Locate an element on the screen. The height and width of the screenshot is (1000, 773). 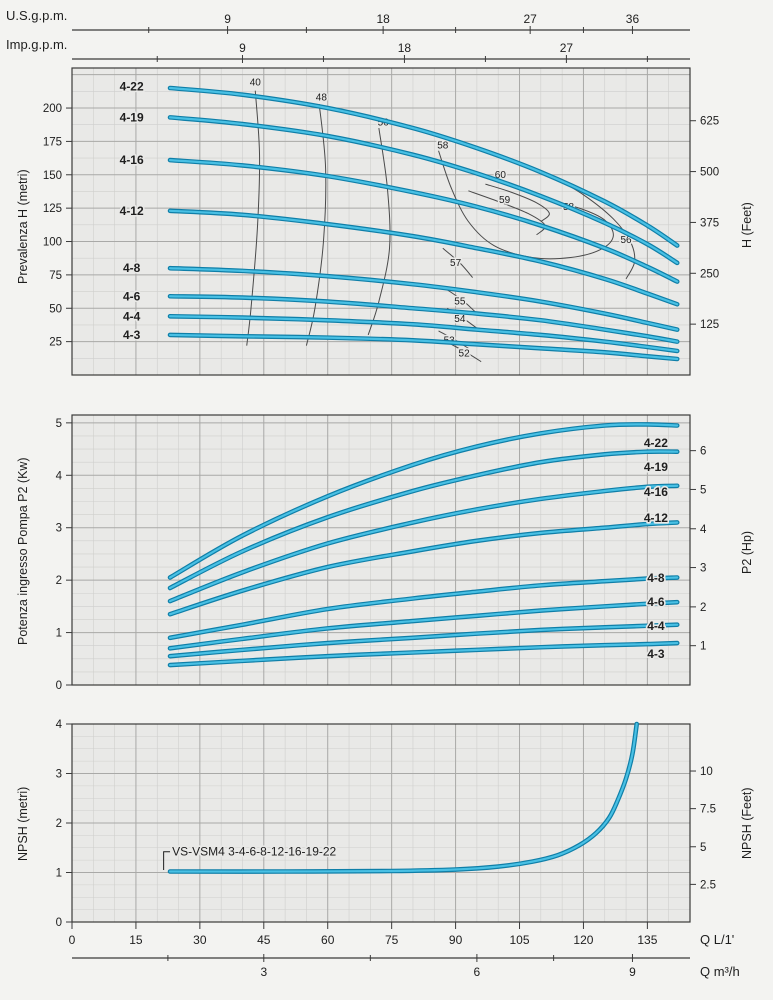
power-y-tick-label: 3 is located at coordinates (59, 529).